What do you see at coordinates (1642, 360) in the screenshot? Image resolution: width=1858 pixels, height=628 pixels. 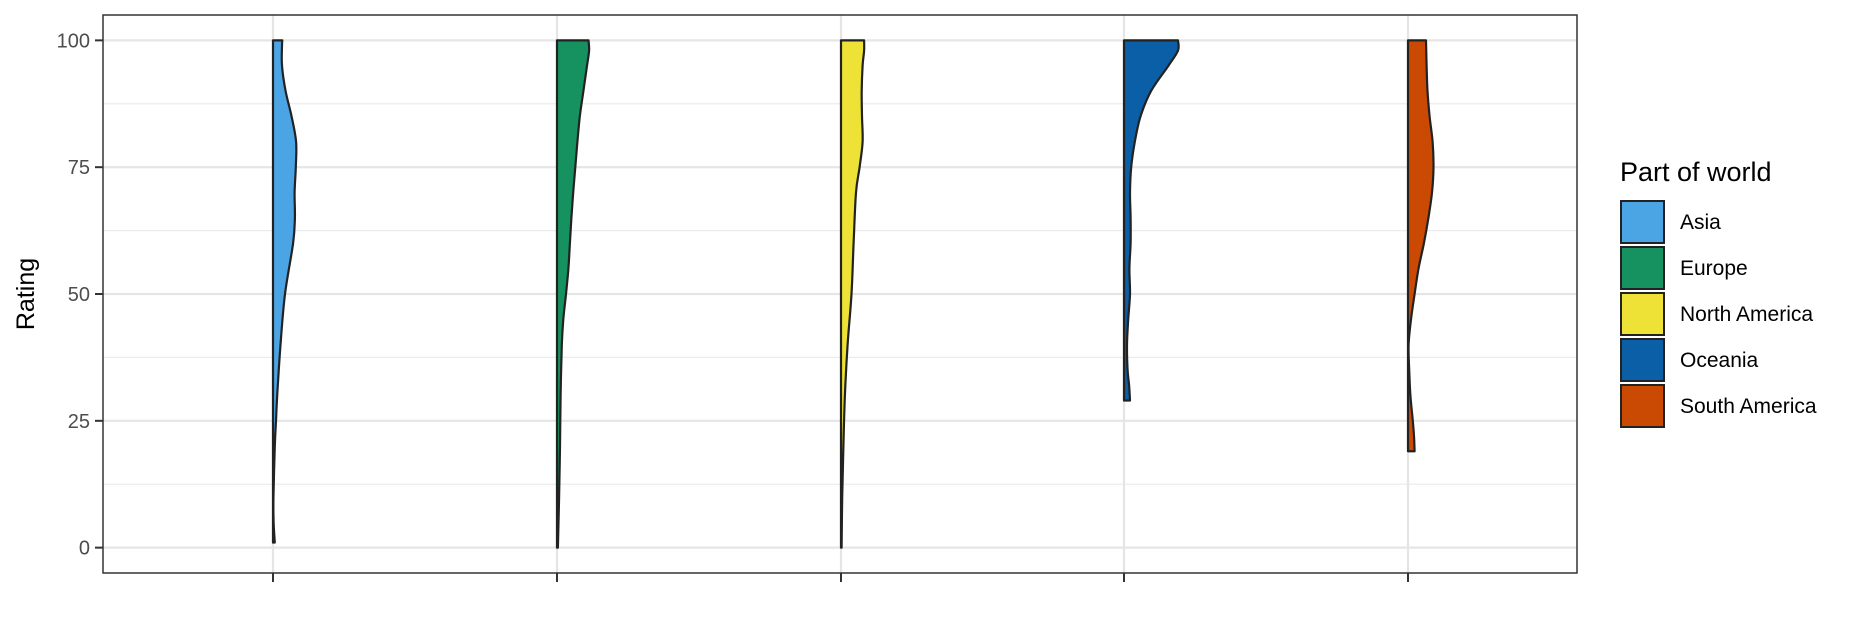 I see `legend-key-oceania` at bounding box center [1642, 360].